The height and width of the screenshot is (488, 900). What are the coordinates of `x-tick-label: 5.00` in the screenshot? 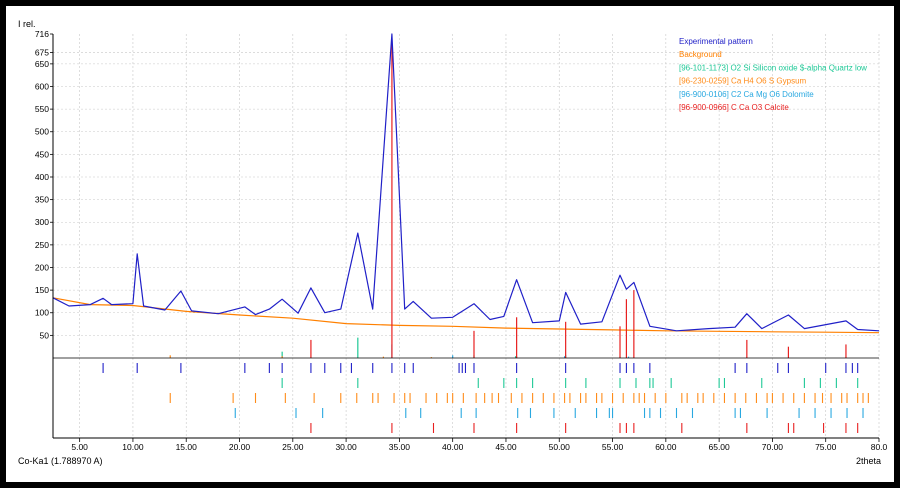 It's located at (79, 447).